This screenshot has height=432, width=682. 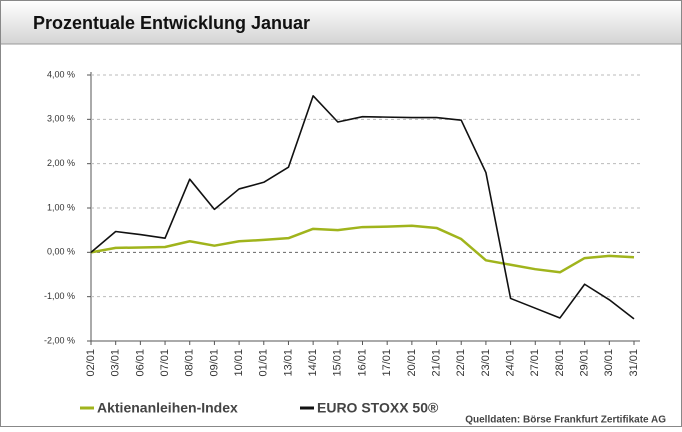 I want to click on x-tick-label: 07/01, so click(x=165, y=363).